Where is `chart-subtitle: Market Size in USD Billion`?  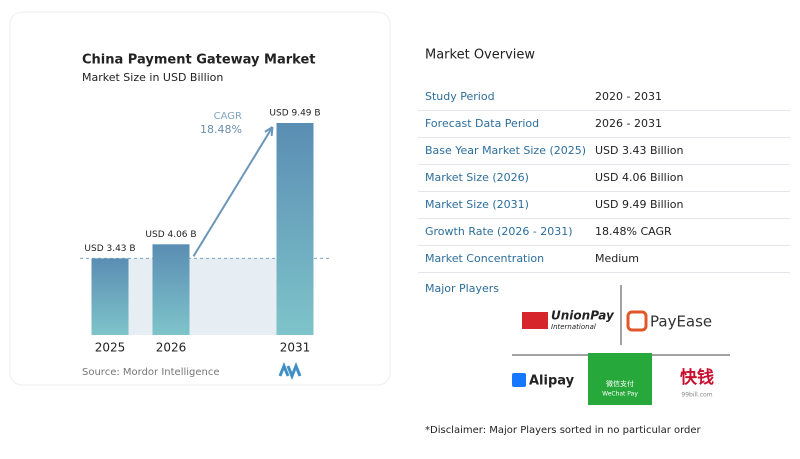
chart-subtitle: Market Size in USD Billion is located at coordinates (152, 77).